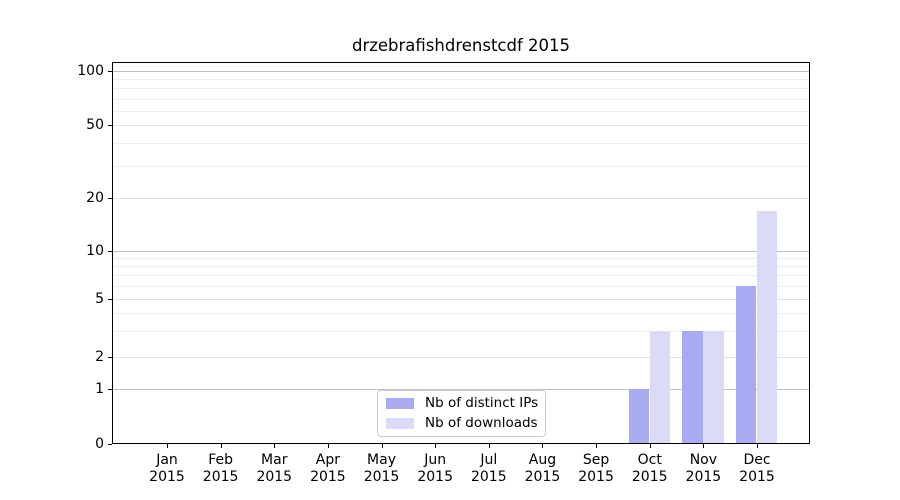  What do you see at coordinates (713, 386) in the screenshot?
I see `bar-downloads-nov-2015` at bounding box center [713, 386].